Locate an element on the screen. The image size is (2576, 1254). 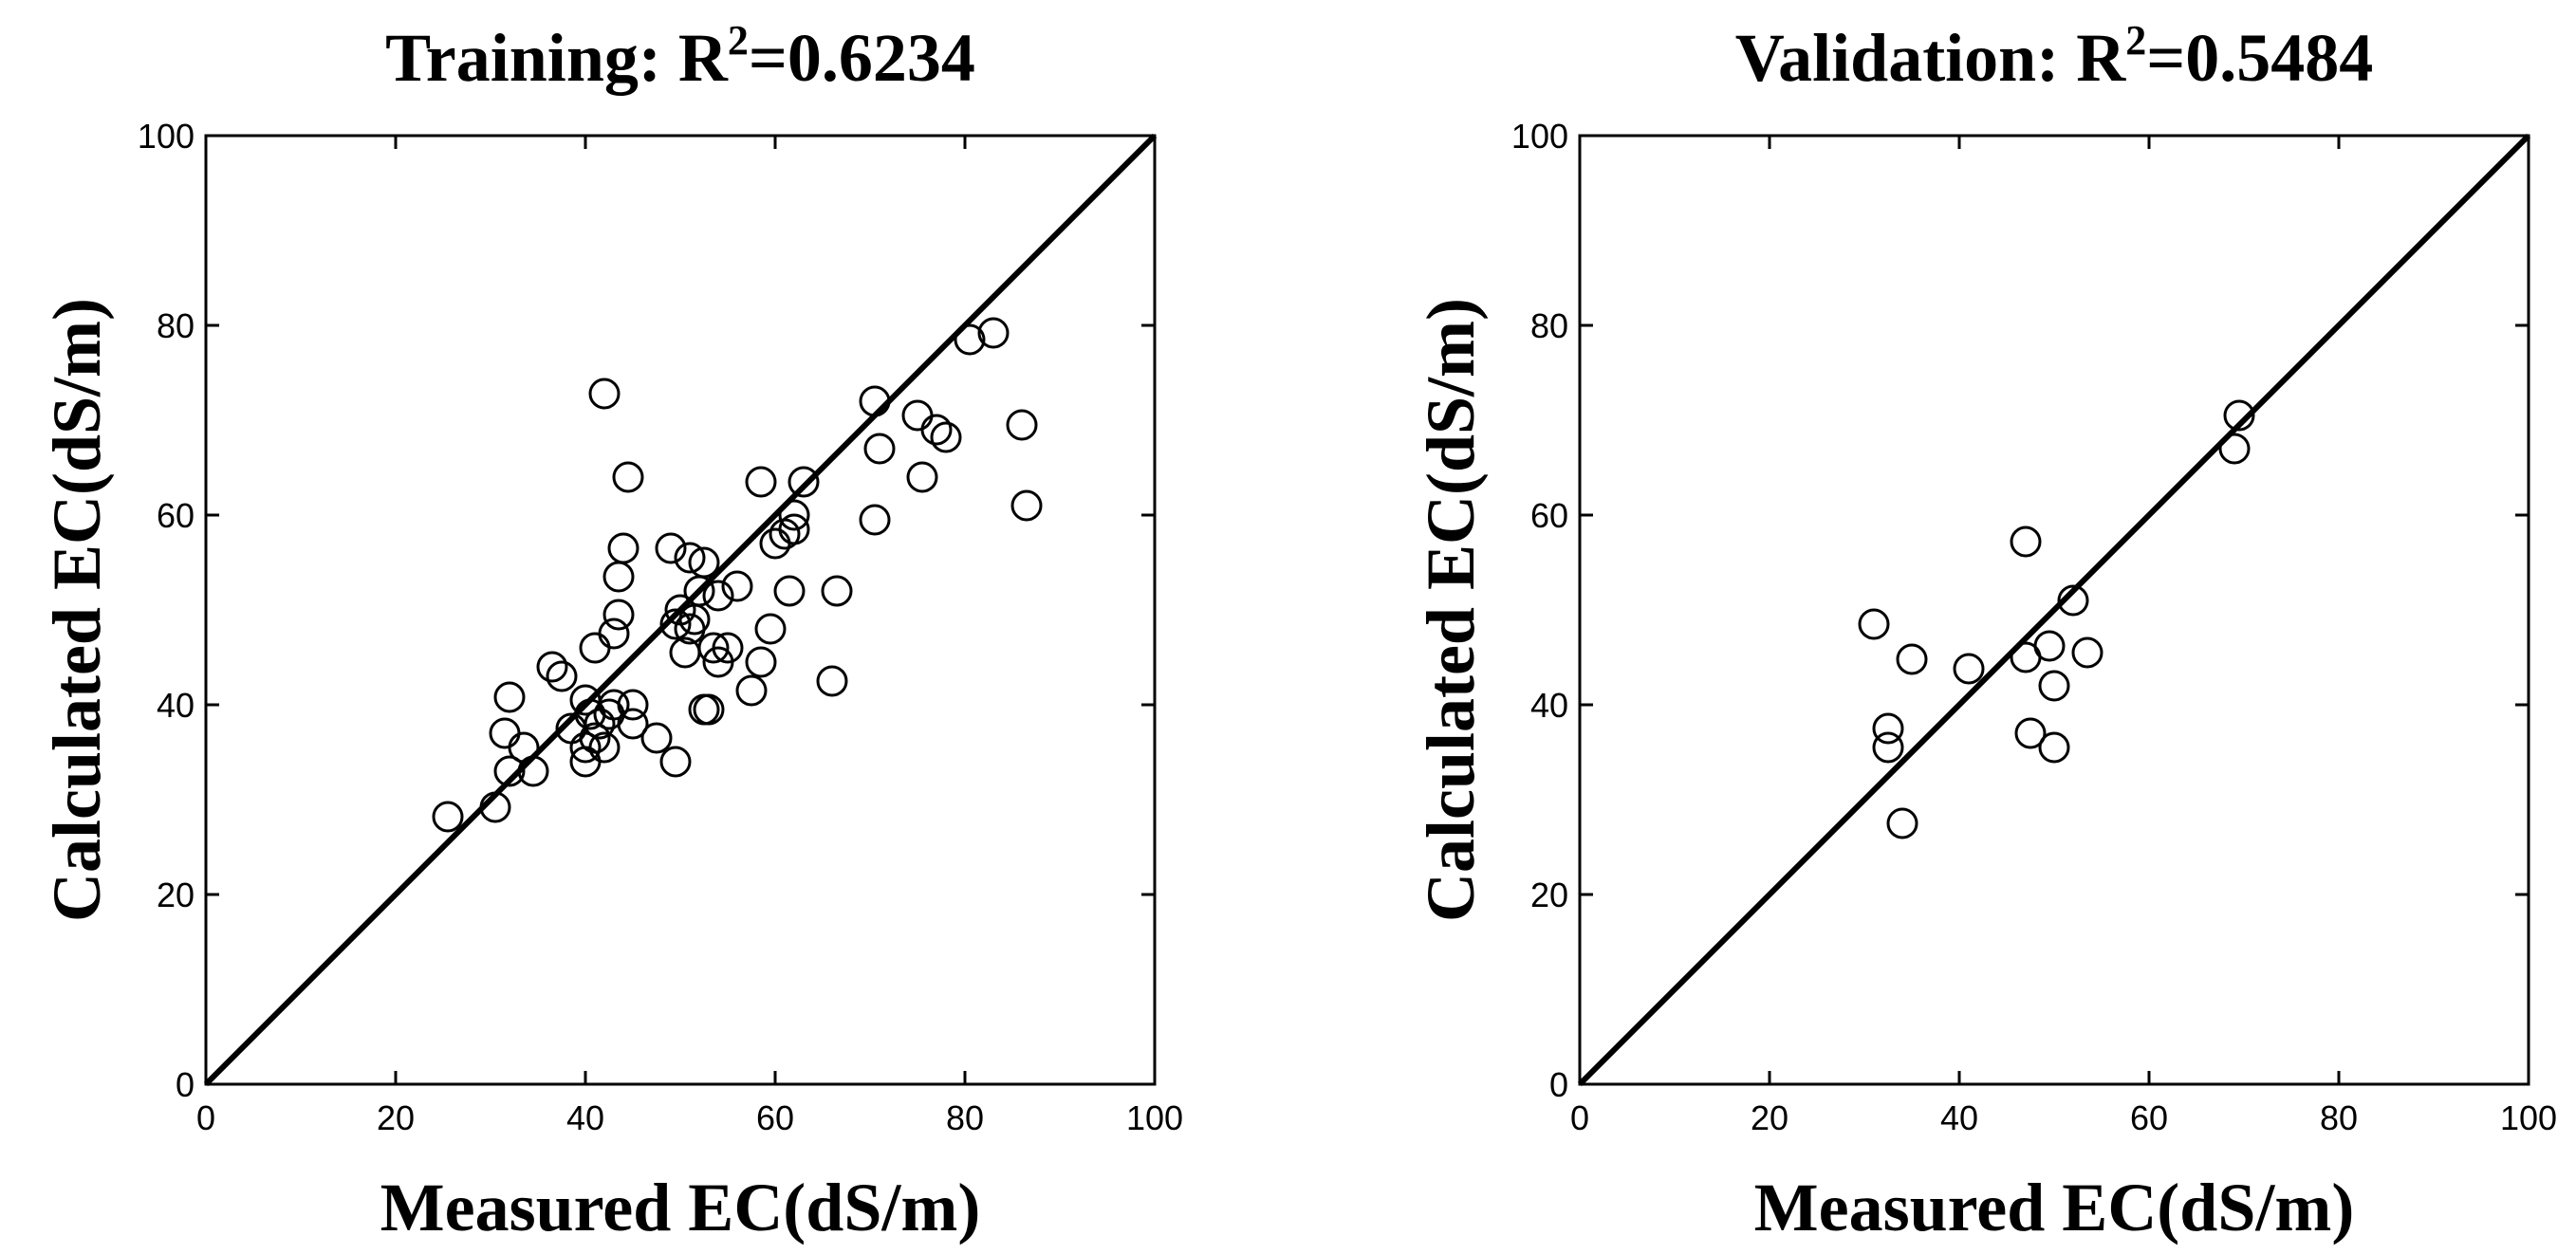
validation-x-tick-label: 40 is located at coordinates (1959, 1117).